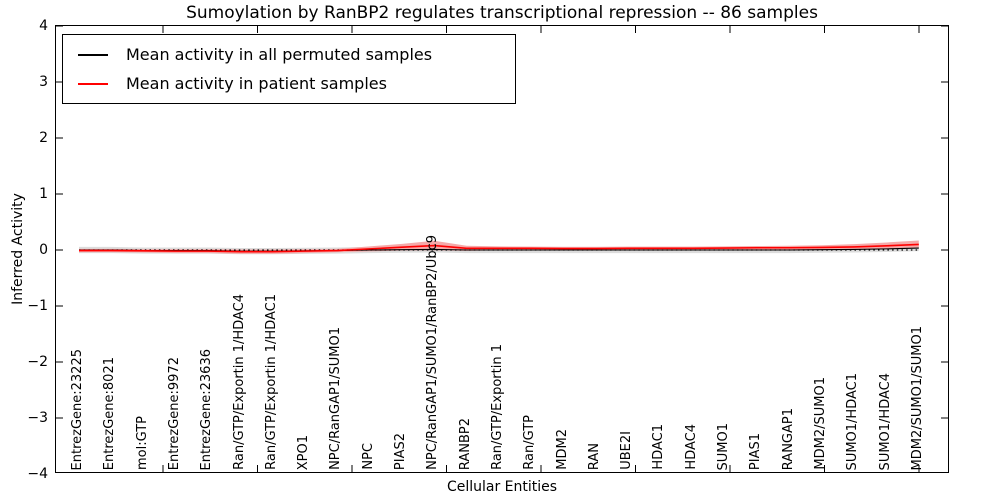  Describe the element at coordinates (304, 452) in the screenshot. I see `x-category-label: XPO1` at that location.